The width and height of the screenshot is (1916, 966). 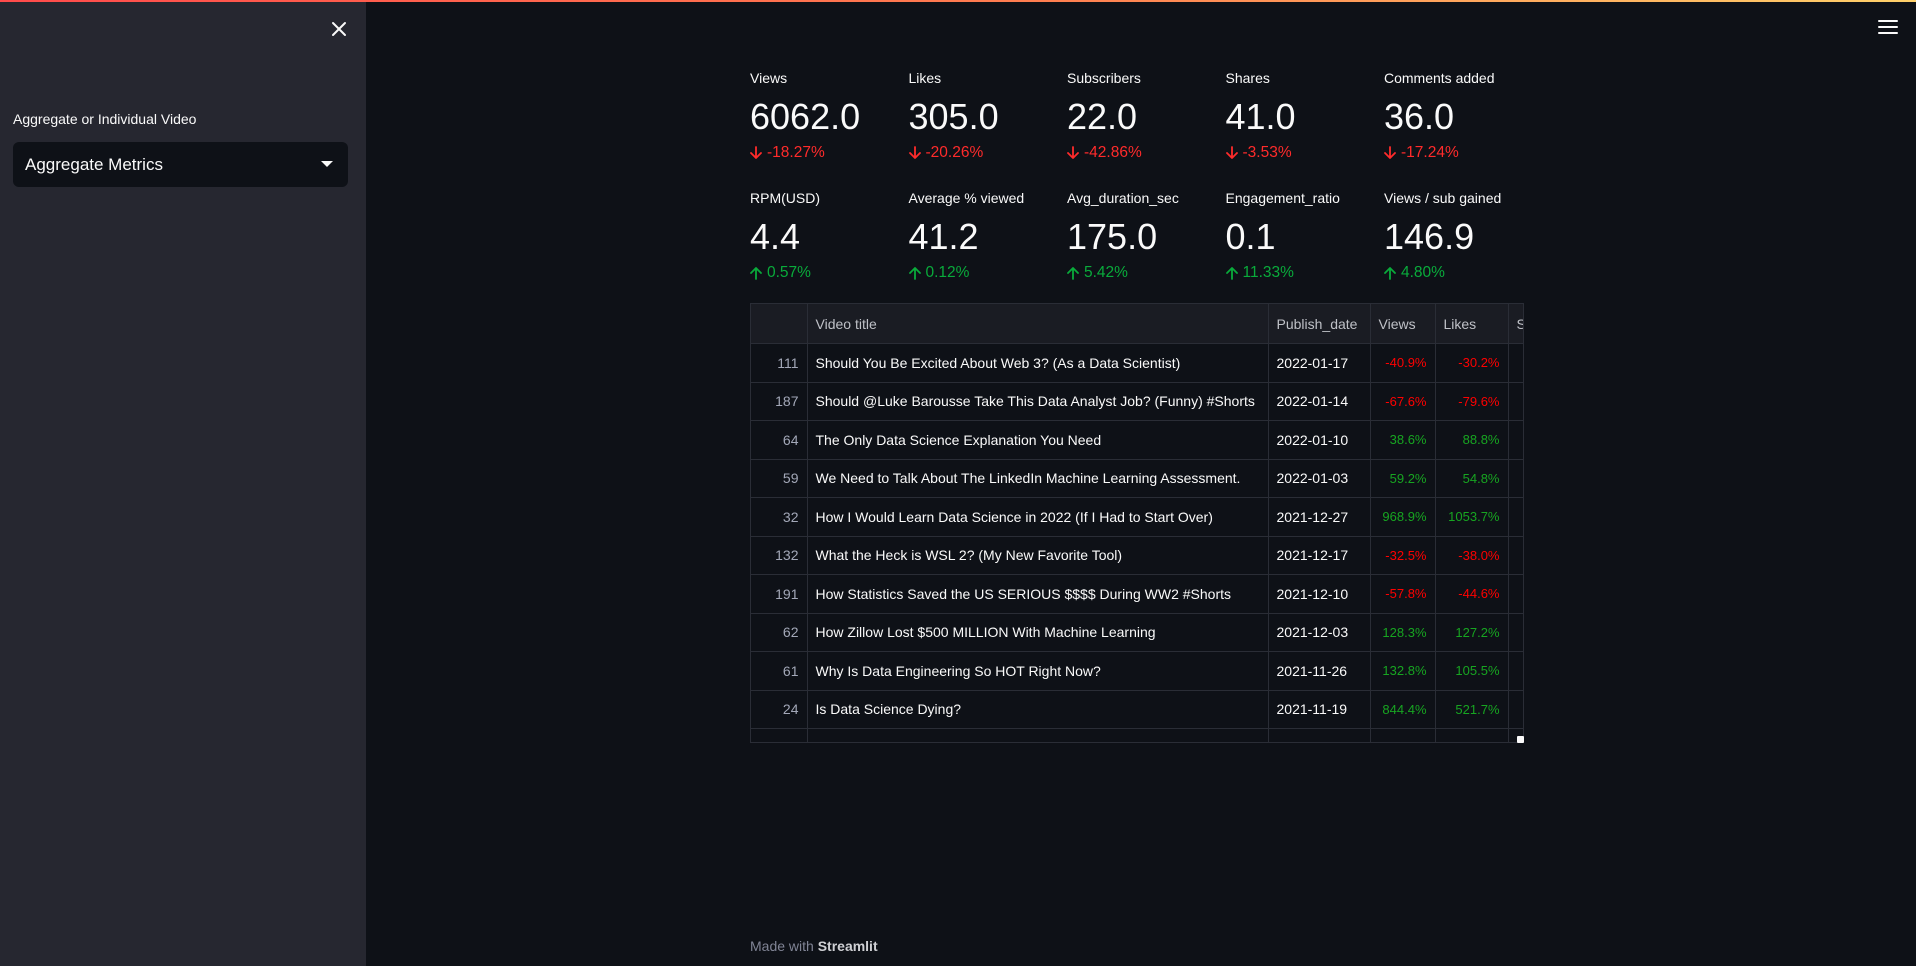 I want to click on publish-date-cell: 2022-01-17, so click(x=1319, y=363).